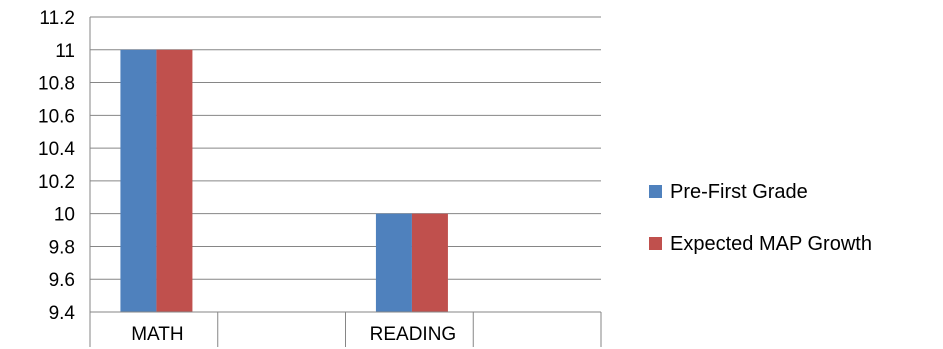 Image resolution: width=943 pixels, height=349 pixels. Describe the element at coordinates (56, 166) in the screenshot. I see `y-axis-tick-labels: 9.4 9.6 9.8 10 10.2 10.4 10.6 10.8 11 11.2` at that location.